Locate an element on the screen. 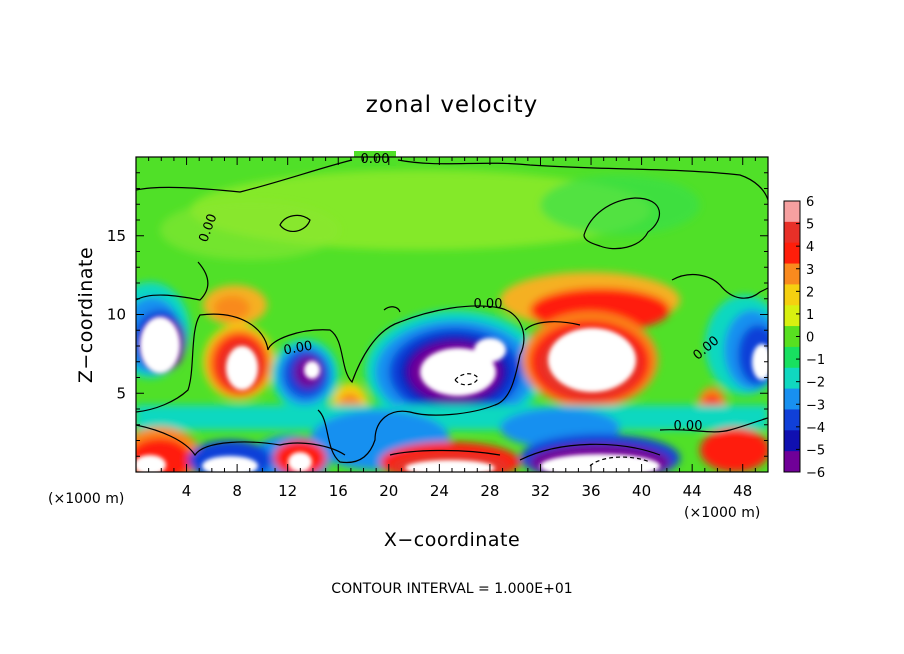  x-unit-right: (×1000 m) is located at coordinates (722, 513).